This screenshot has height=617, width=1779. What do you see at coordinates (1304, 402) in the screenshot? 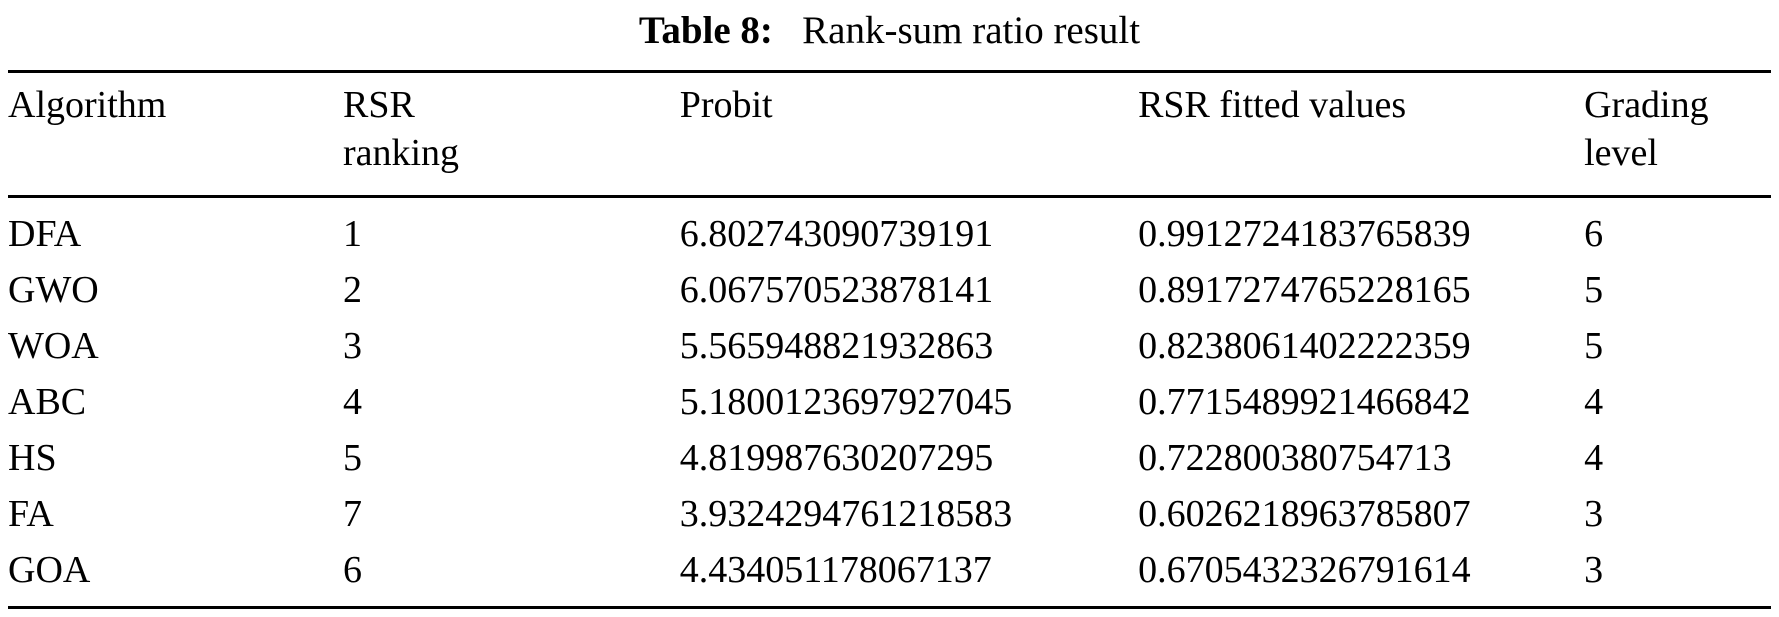
I see `cell-rsr-fitted: 0.7715489921466842` at bounding box center [1304, 402].